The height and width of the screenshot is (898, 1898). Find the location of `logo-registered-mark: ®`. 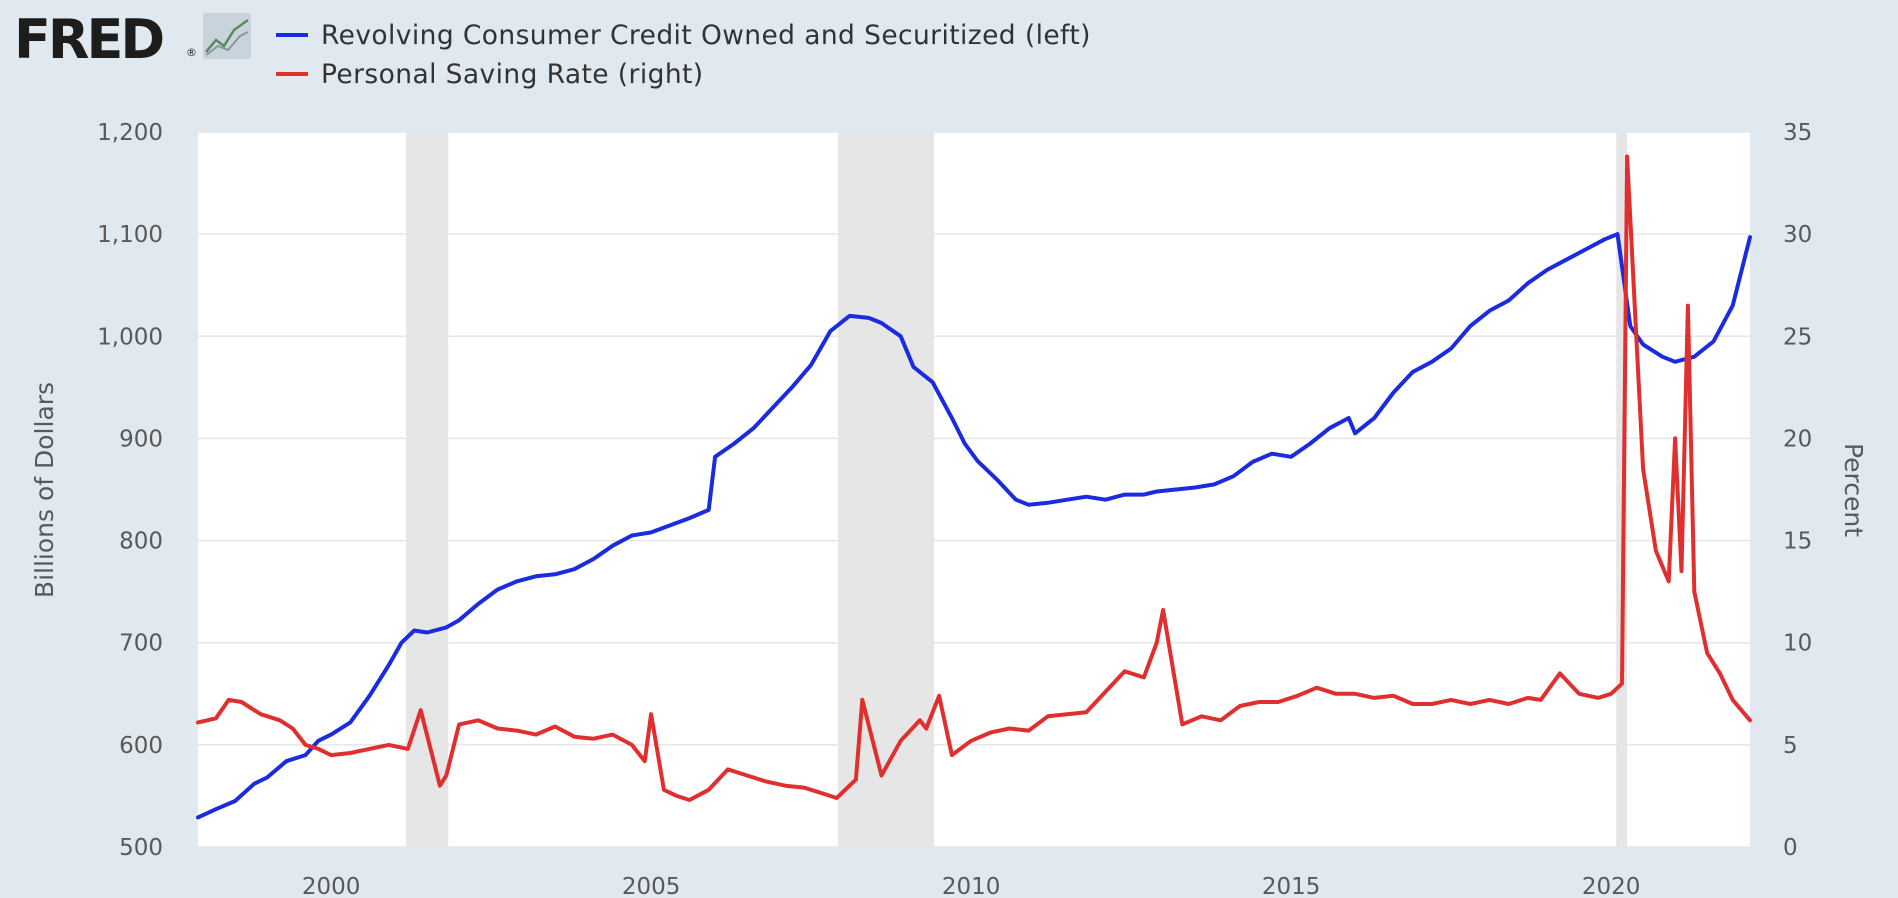

logo-registered-mark: ® is located at coordinates (191, 52).